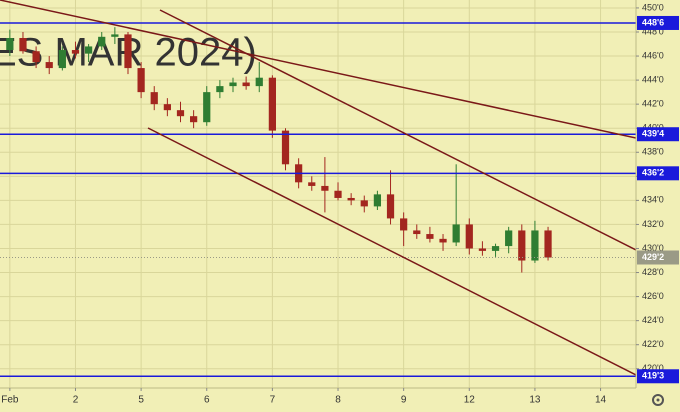  I want to click on y-tick-label: 450'0, so click(653, 7).